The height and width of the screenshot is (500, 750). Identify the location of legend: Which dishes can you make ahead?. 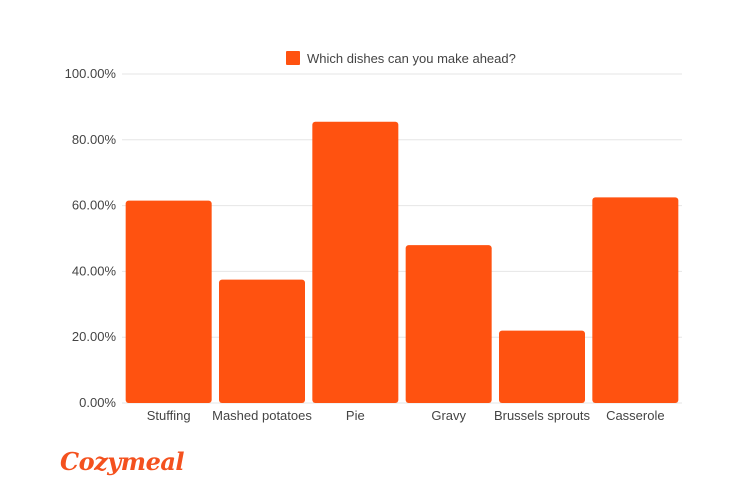
(401, 58).